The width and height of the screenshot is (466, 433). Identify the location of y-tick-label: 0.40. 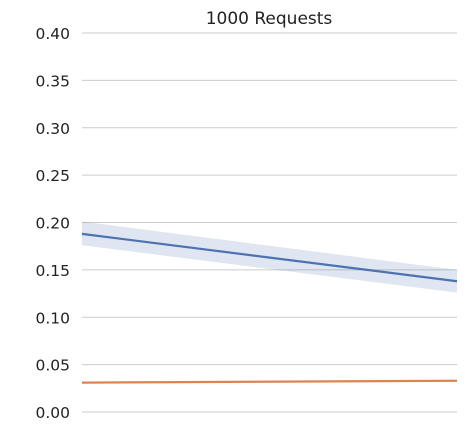
(52, 34).